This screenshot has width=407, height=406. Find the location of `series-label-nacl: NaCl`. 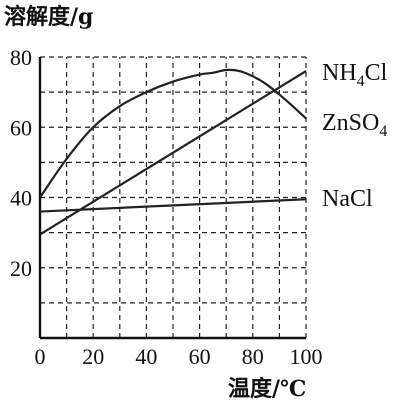

series-label-nacl: NaCl is located at coordinates (347, 199).